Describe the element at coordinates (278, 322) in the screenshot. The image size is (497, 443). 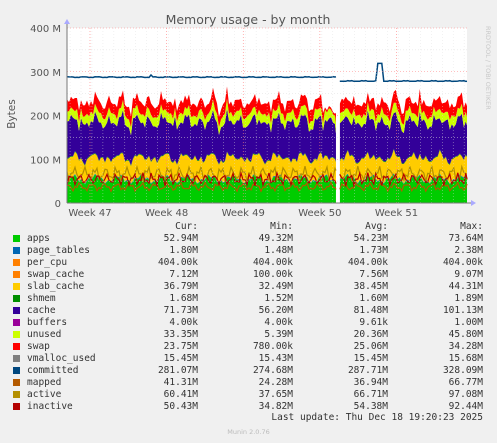
I see `legend-min-value: 4.00k` at that location.